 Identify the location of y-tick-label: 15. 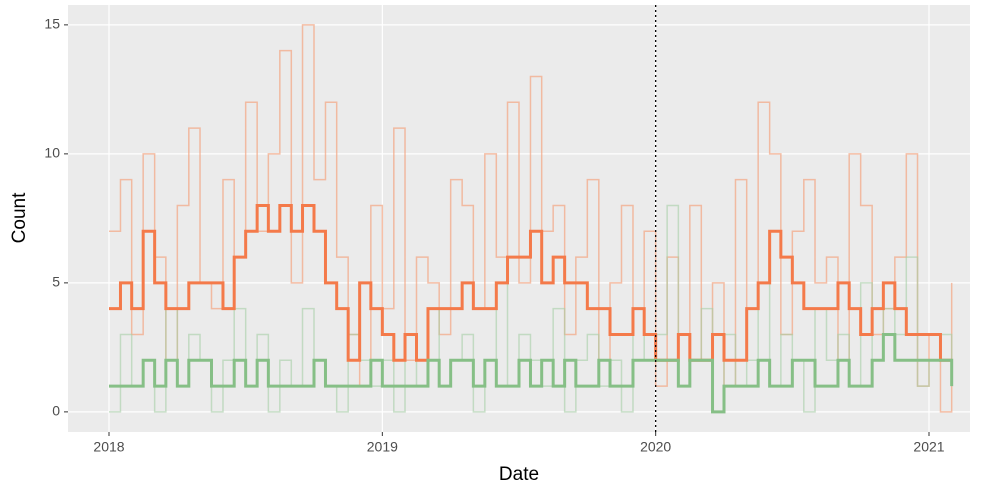
(52, 24).